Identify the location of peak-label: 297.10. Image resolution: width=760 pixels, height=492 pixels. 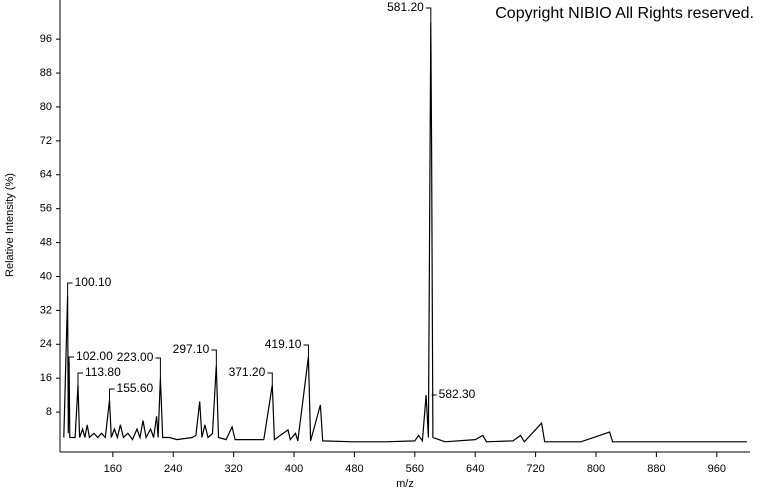
(191, 349).